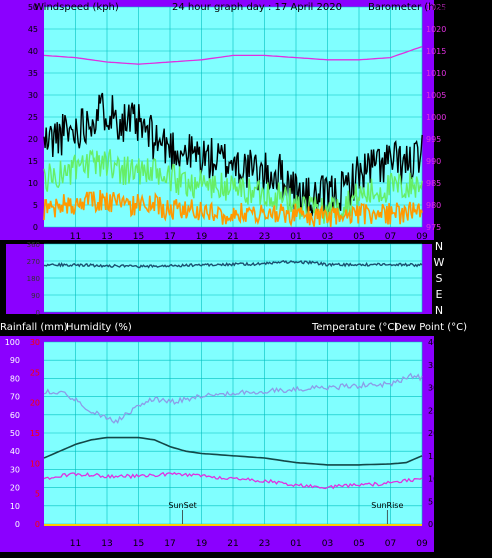 Image resolution: width=492 pixels, height=558 pixels. Describe the element at coordinates (35, 372) in the screenshot. I see `rain-ytick-label: 25` at that location.